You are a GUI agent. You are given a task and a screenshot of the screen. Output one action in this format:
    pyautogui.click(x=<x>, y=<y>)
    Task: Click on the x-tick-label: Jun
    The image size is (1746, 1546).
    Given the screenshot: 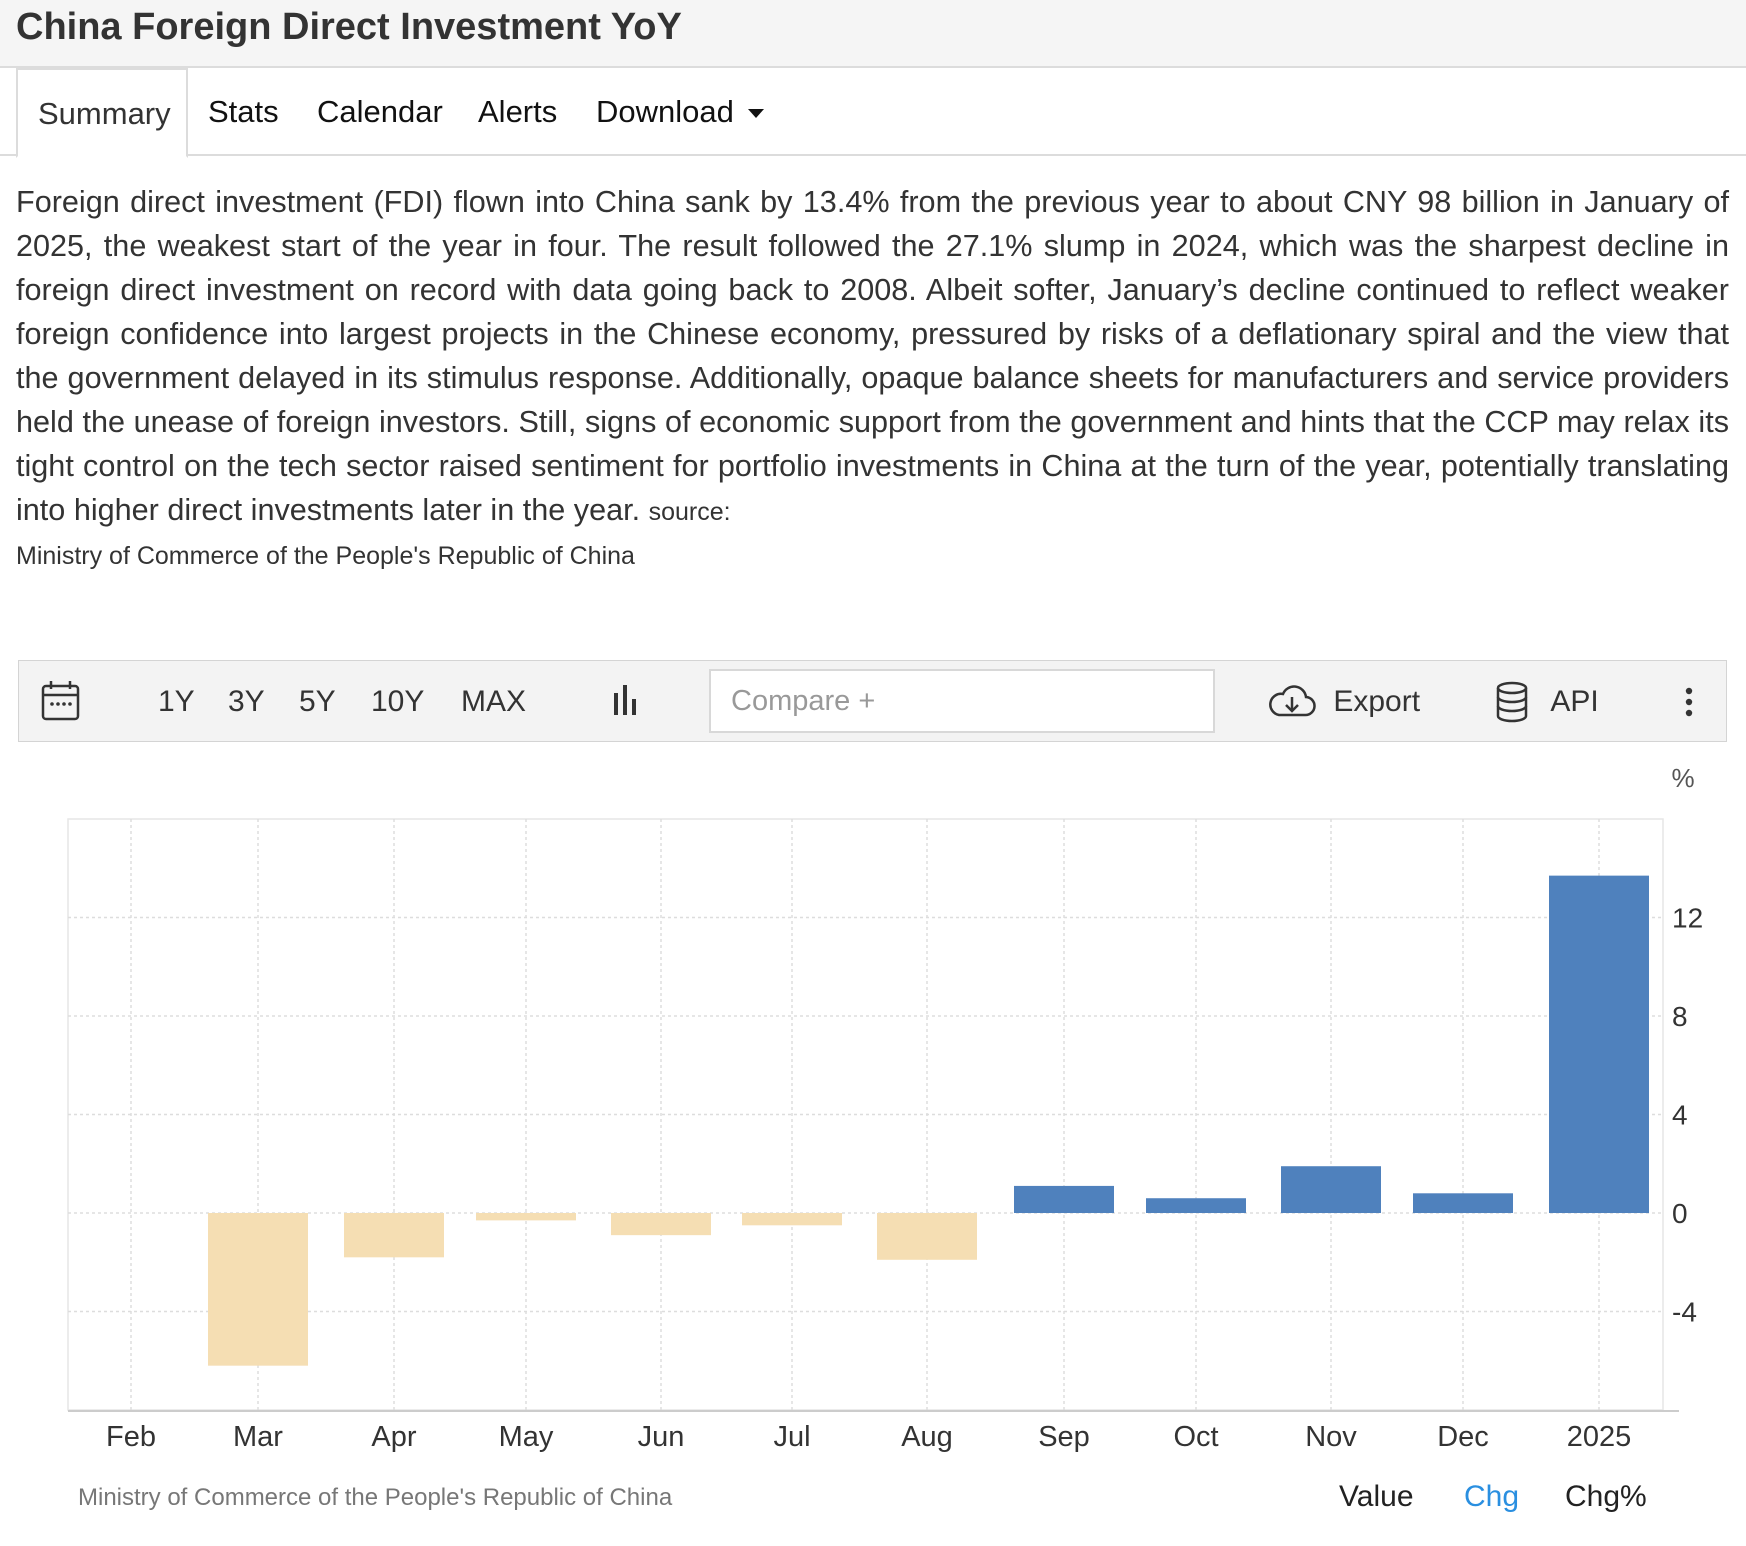 What is the action you would take?
    pyautogui.click(x=661, y=1437)
    